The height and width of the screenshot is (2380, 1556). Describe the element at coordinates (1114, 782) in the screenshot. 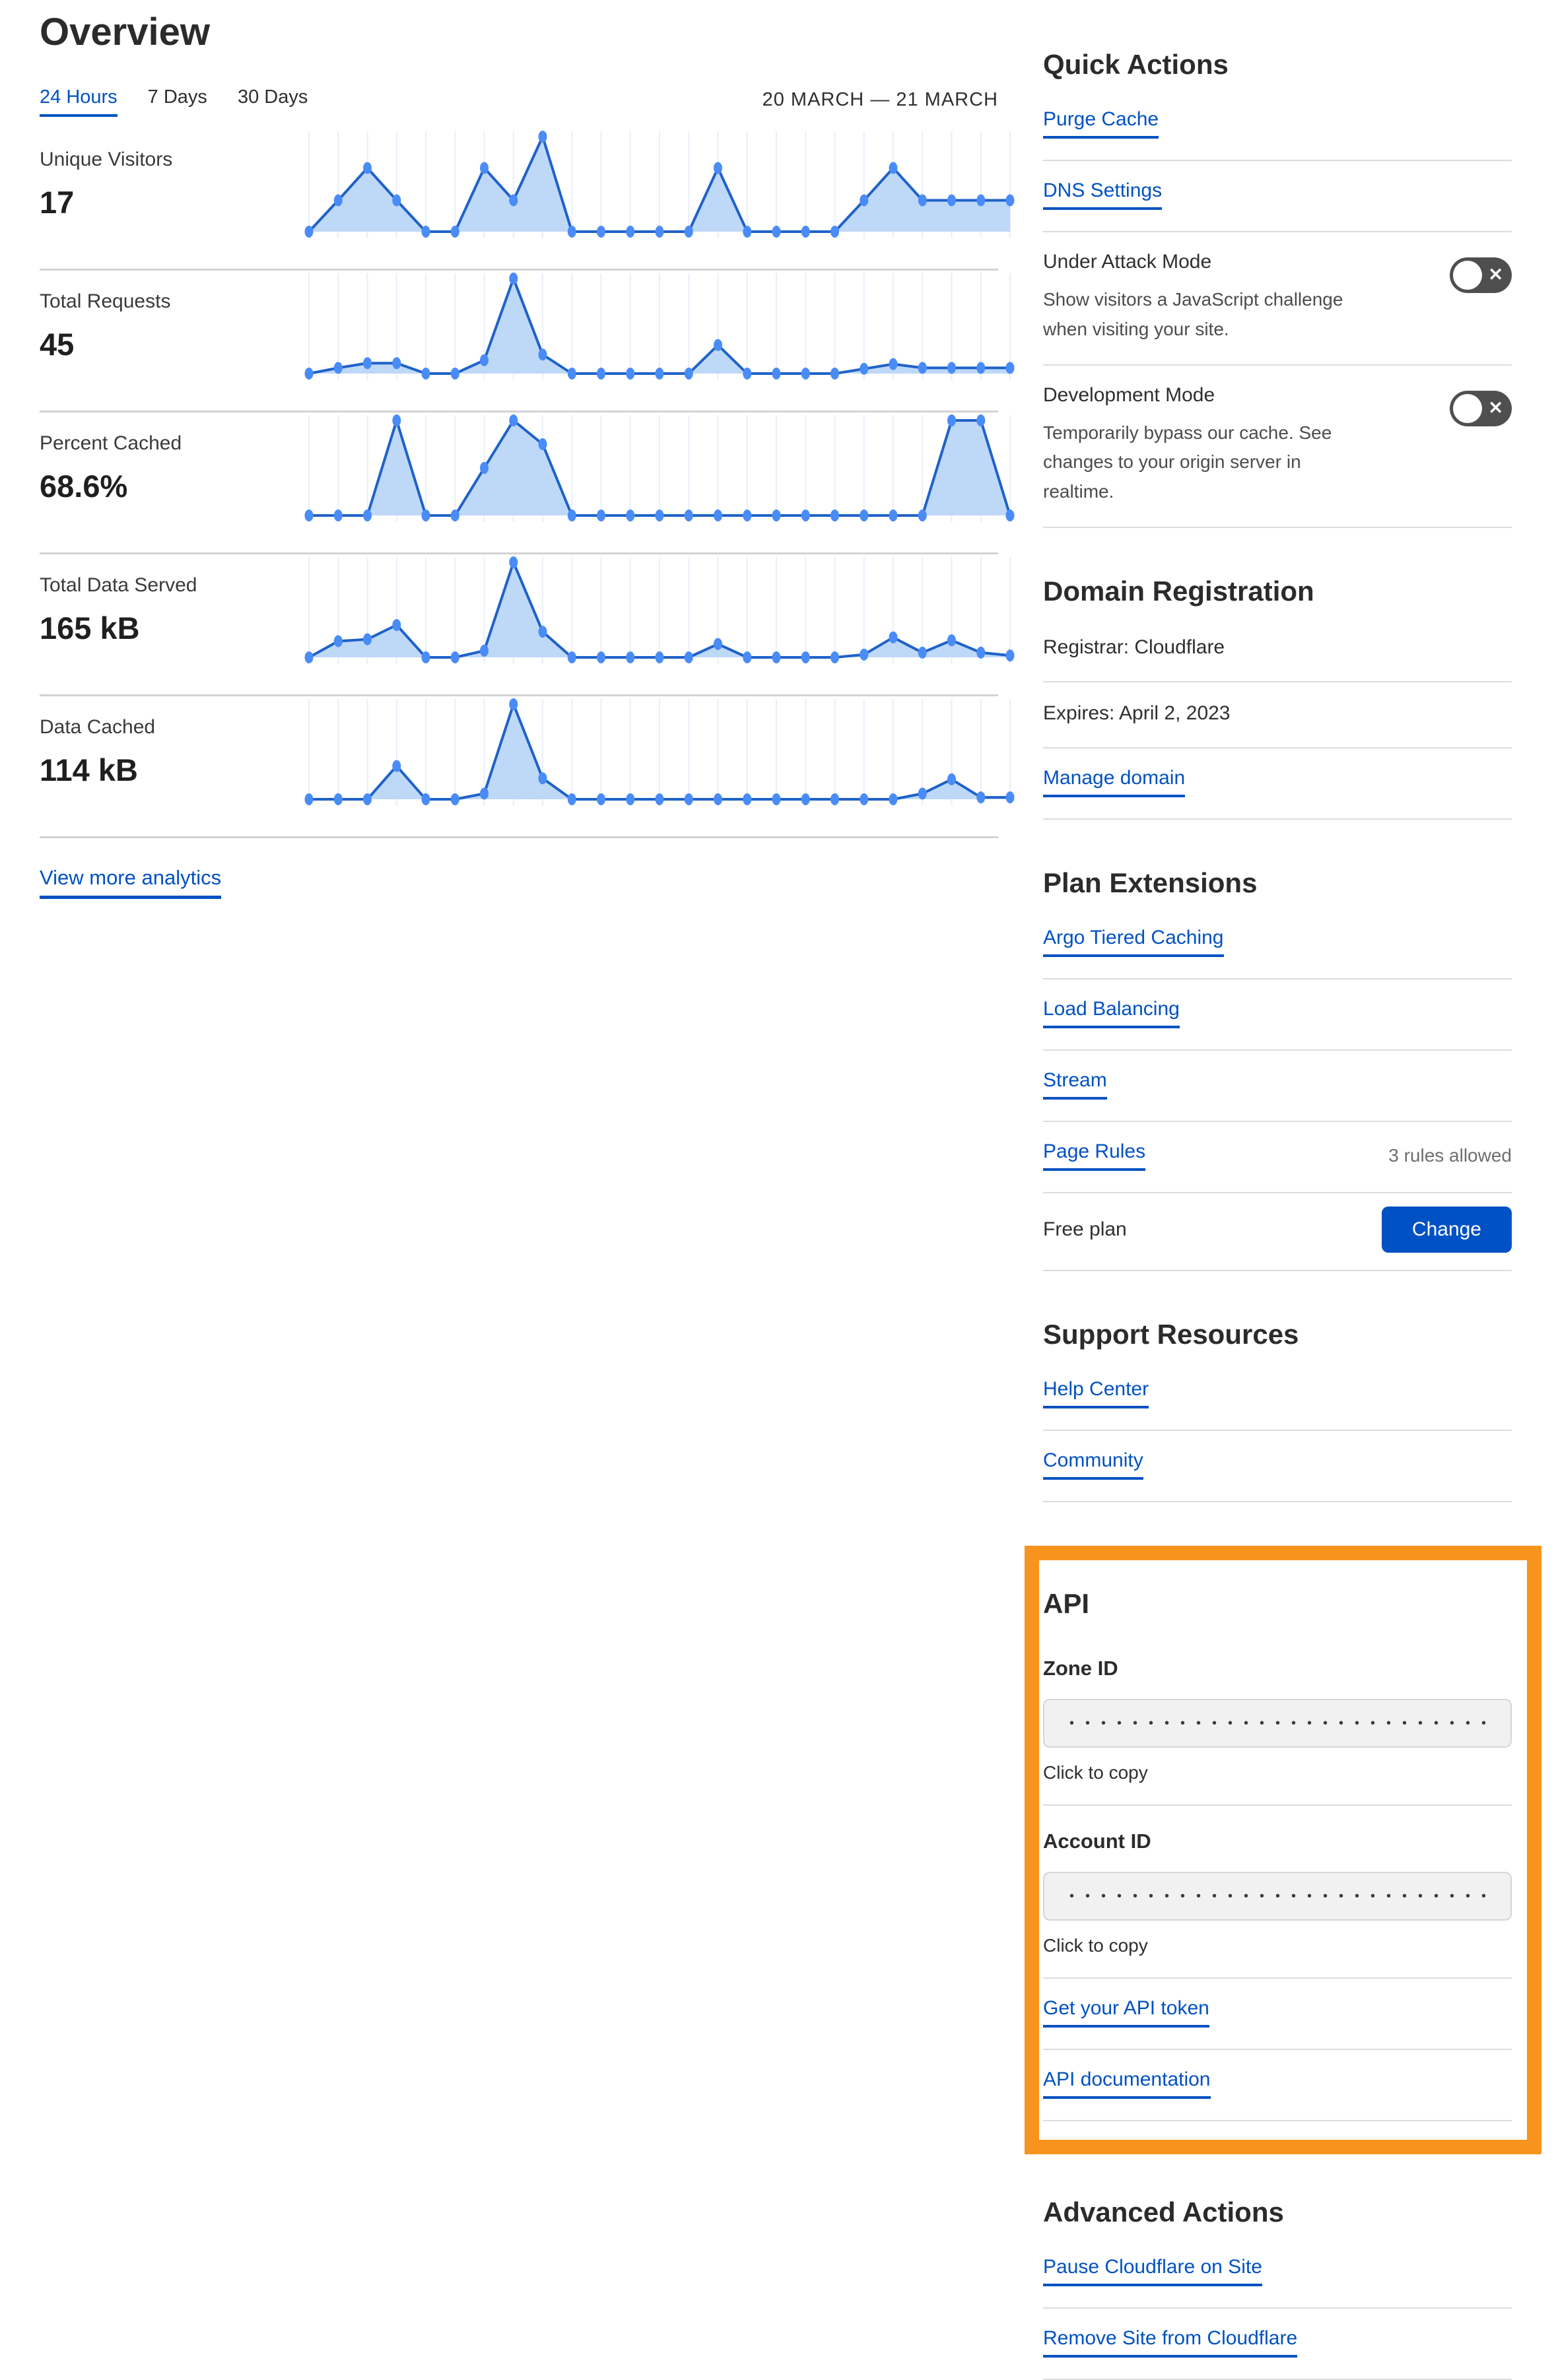

I see `manage-domain-link: Manage domain` at that location.